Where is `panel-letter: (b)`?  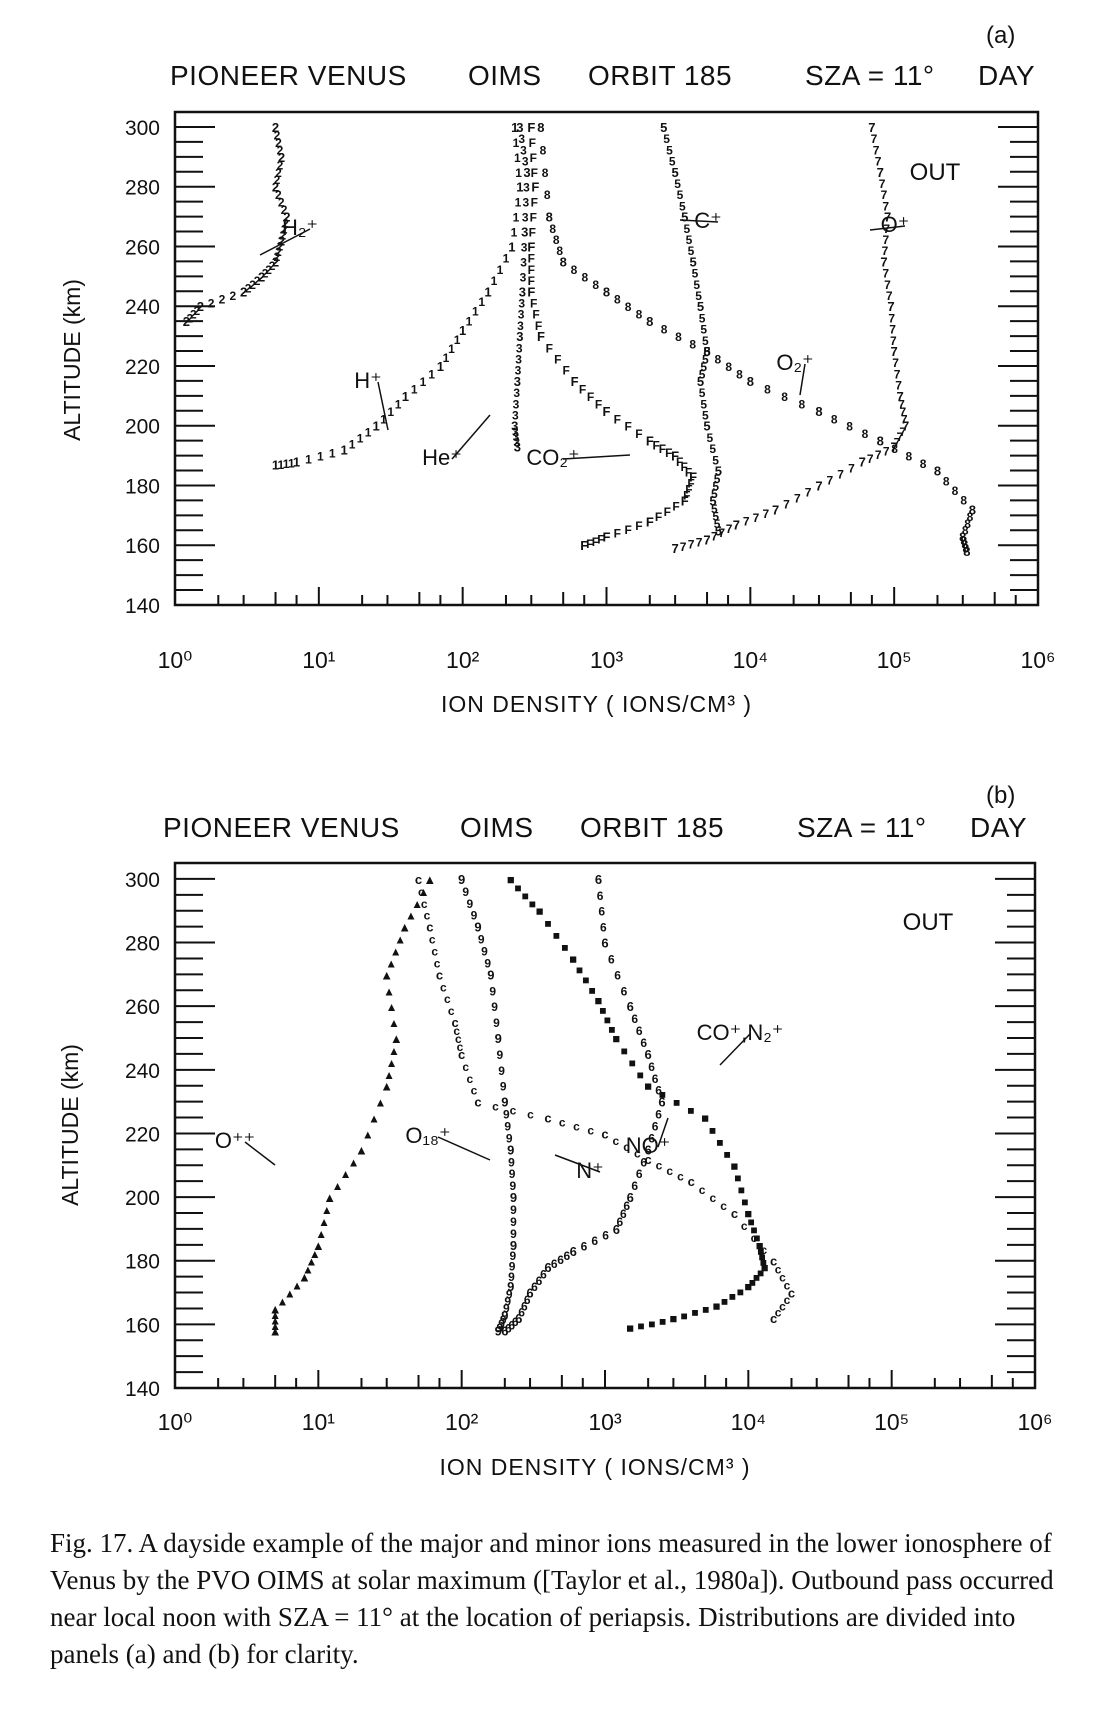
panel-letter: (b) is located at coordinates (1001, 795).